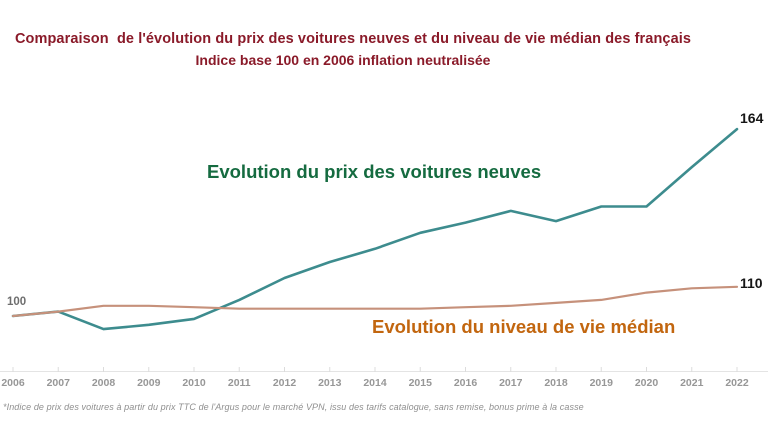 The width and height of the screenshot is (768, 422). Describe the element at coordinates (374, 171) in the screenshot. I see `series-label-voitures-neuves: Evolution du prix des voitures neuves` at that location.